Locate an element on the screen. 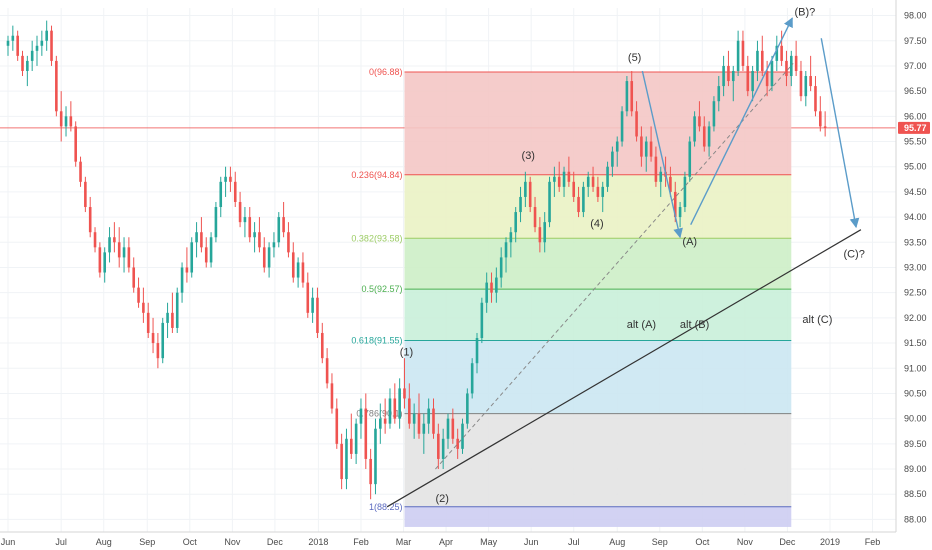 The height and width of the screenshot is (550, 932). fib-level-label: 0.5(92.57) is located at coordinates (381, 289).